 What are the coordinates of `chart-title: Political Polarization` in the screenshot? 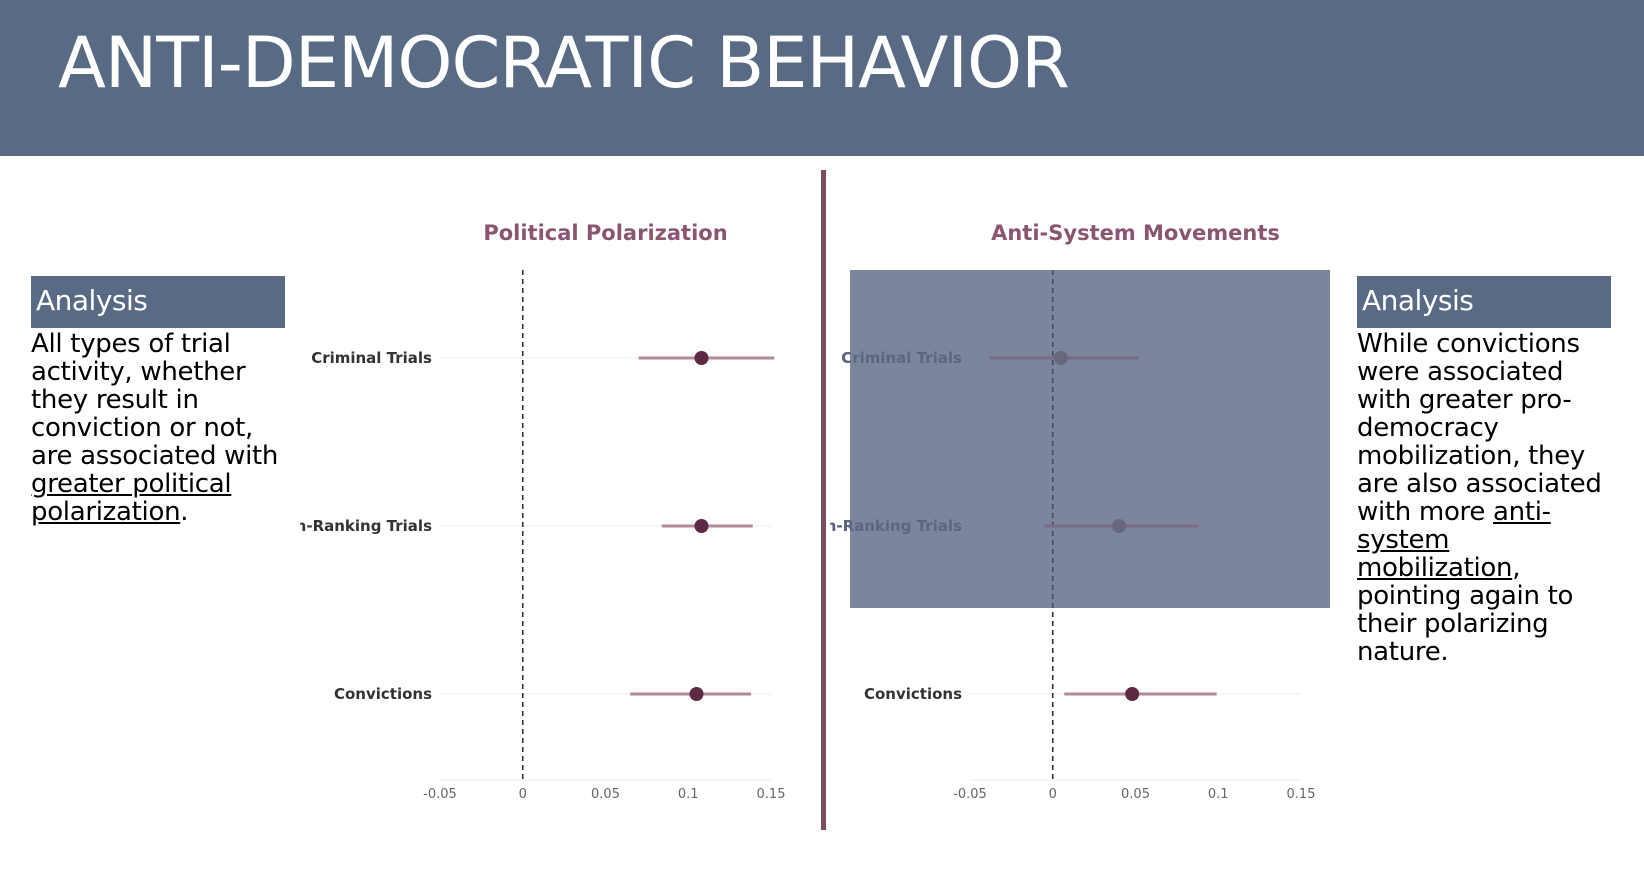 It's located at (605, 233).